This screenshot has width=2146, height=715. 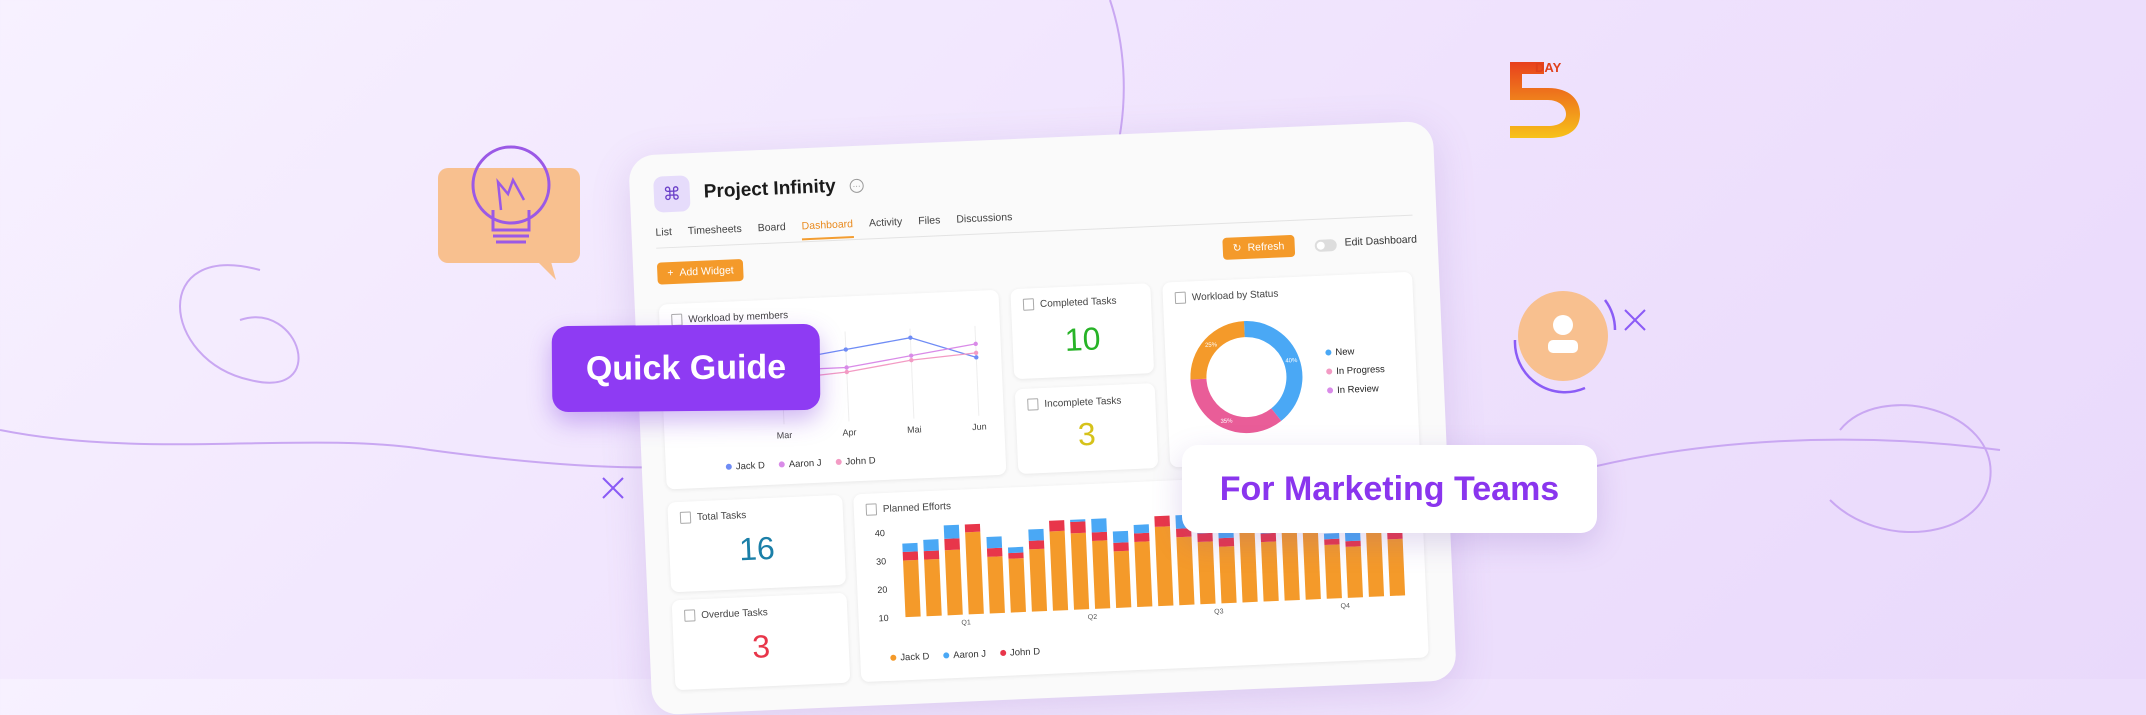 I want to click on tab-board: Board, so click(x=771, y=228).